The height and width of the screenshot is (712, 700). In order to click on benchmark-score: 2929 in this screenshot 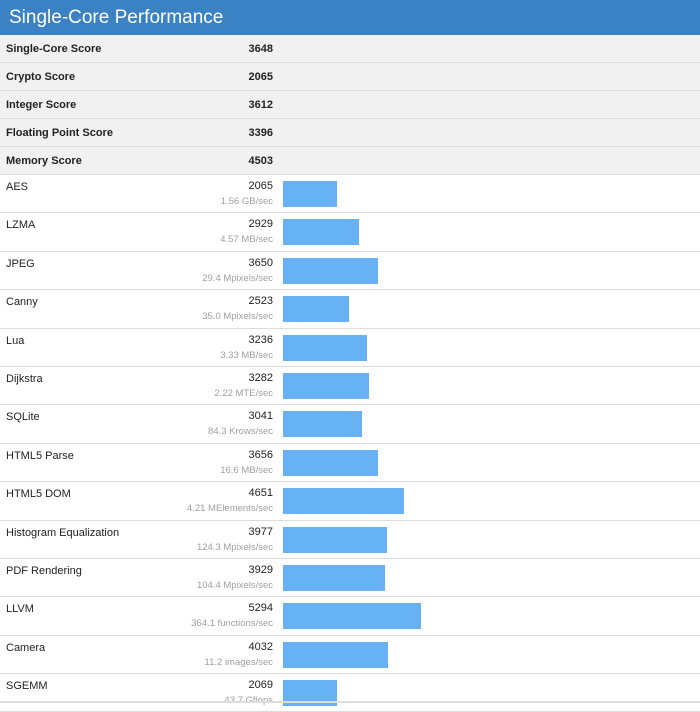, I will do `click(261, 224)`.